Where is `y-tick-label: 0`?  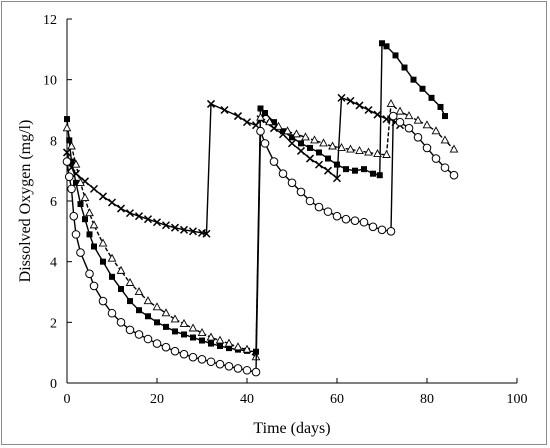 y-tick-label: 0 is located at coordinates (53, 384).